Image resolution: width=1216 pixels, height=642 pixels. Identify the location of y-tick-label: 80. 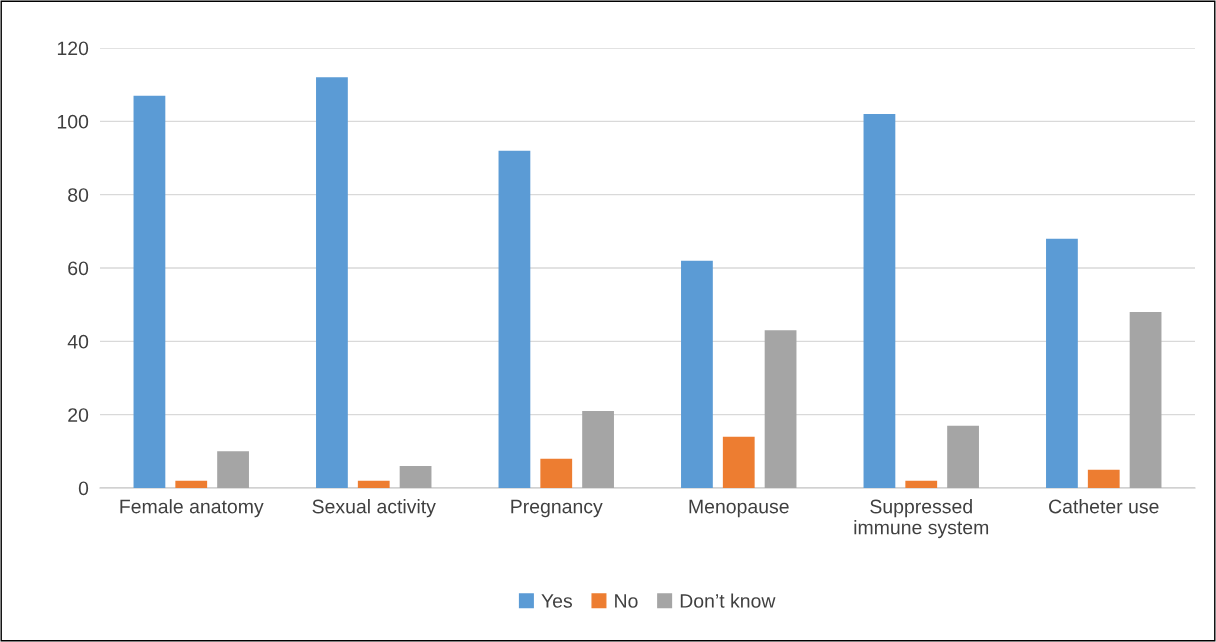
(78, 195).